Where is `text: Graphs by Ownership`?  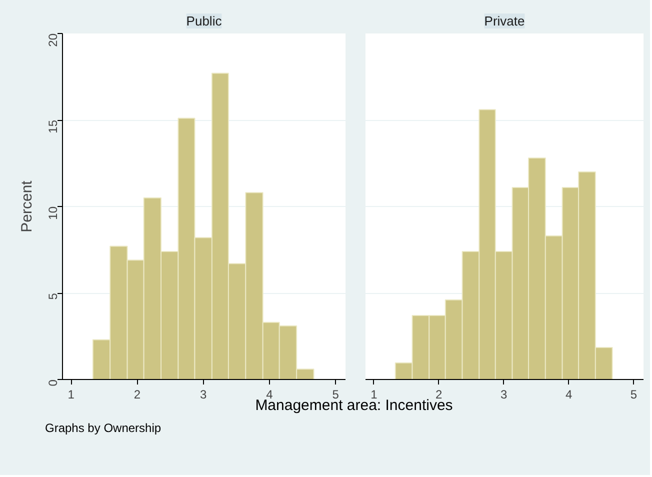 text: Graphs by Ownership is located at coordinates (103, 428).